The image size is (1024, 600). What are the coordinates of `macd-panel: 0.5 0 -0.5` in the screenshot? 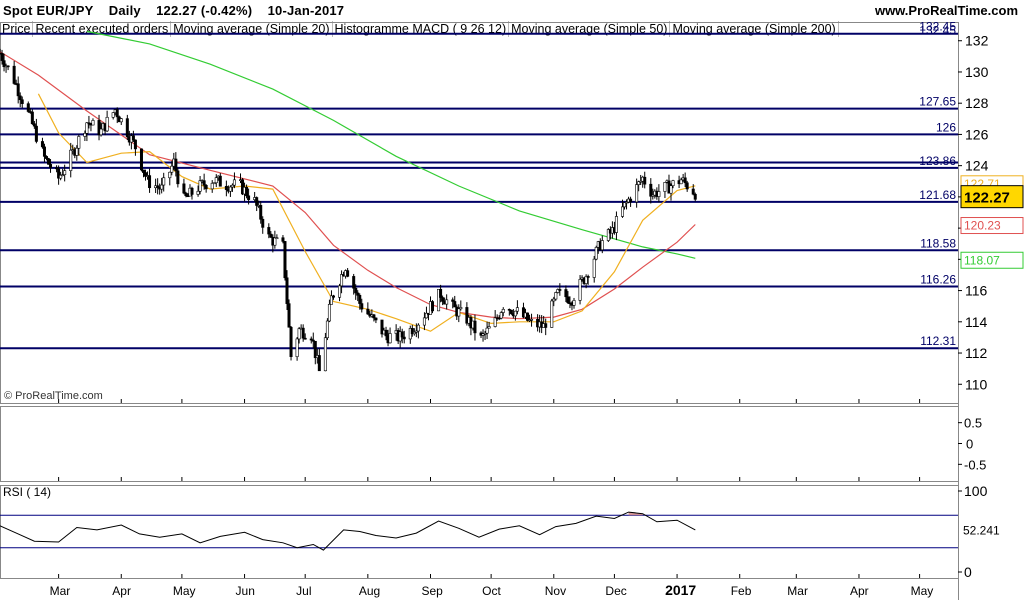 It's located at (972, 444).